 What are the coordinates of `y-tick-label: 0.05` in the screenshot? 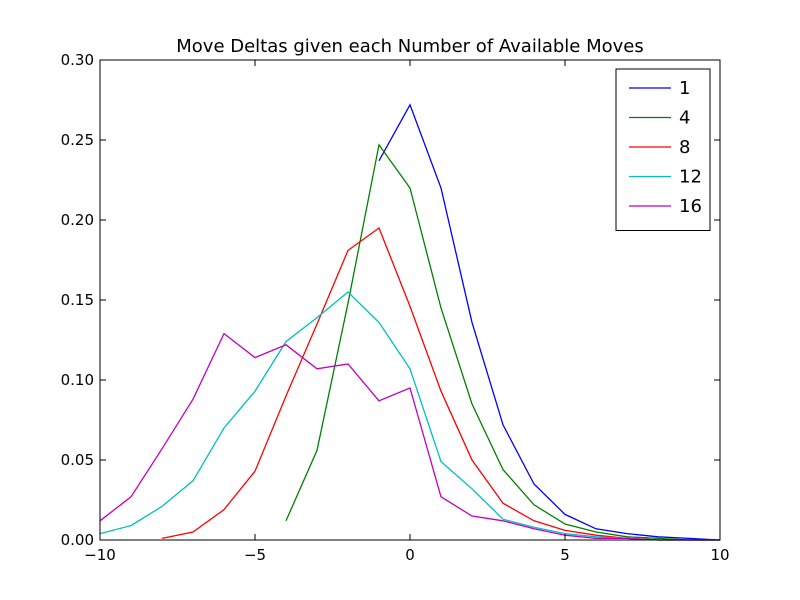 It's located at (77, 460).